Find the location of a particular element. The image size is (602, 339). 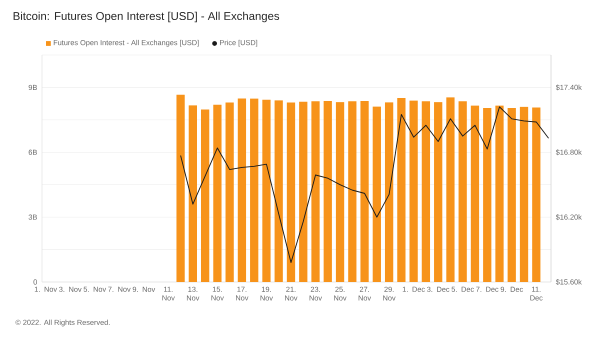

chart-title: Bitcoin: Futures Open Interest [USD] - All Exchanges is located at coordinates (147, 17).